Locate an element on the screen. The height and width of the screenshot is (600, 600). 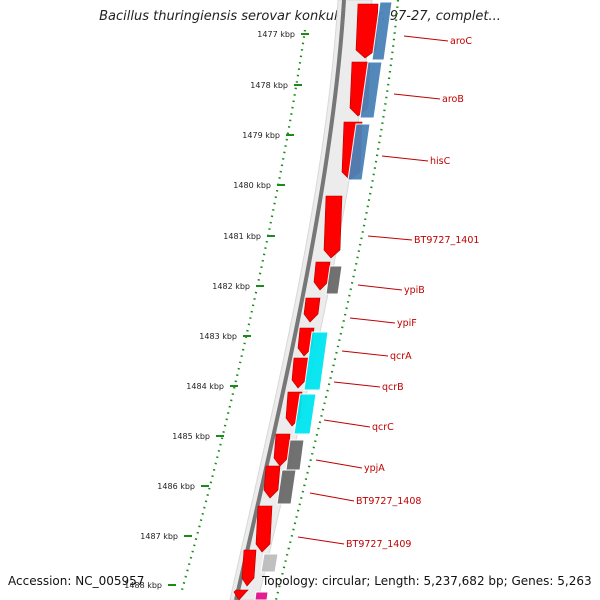
gene-label: aroB is located at coordinates (453, 99).